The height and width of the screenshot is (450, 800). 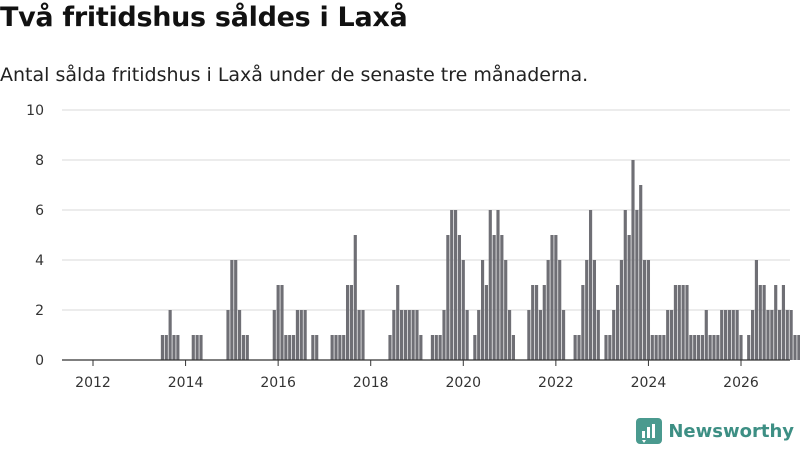 What do you see at coordinates (39, 311) in the screenshot?
I see `y-tick-label: 2` at bounding box center [39, 311].